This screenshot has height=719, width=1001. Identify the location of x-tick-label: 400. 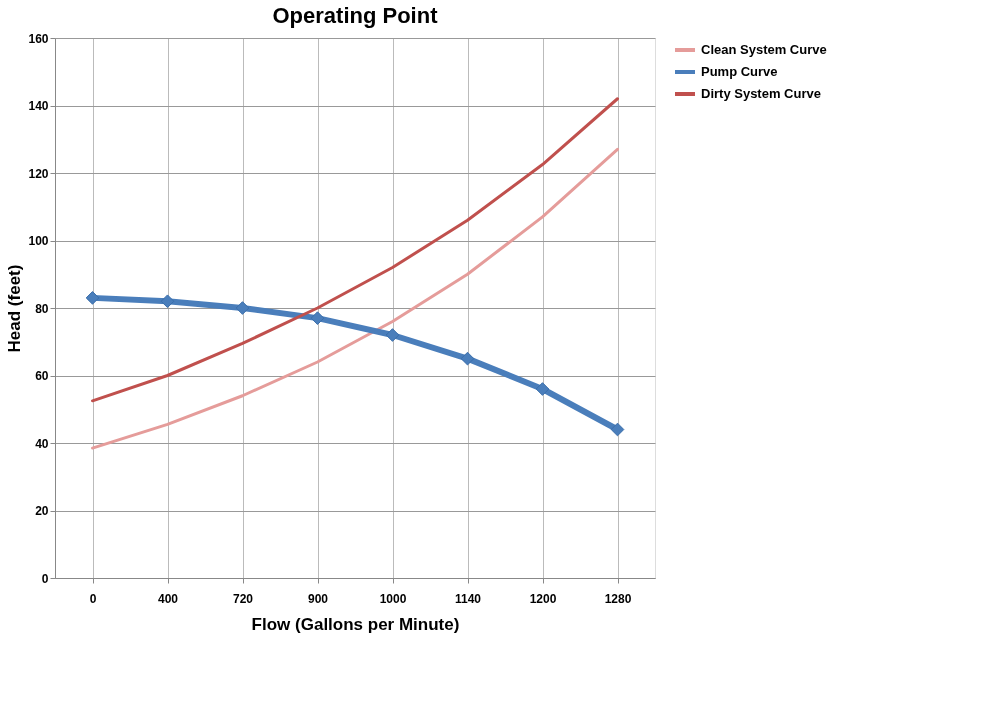
(168, 598).